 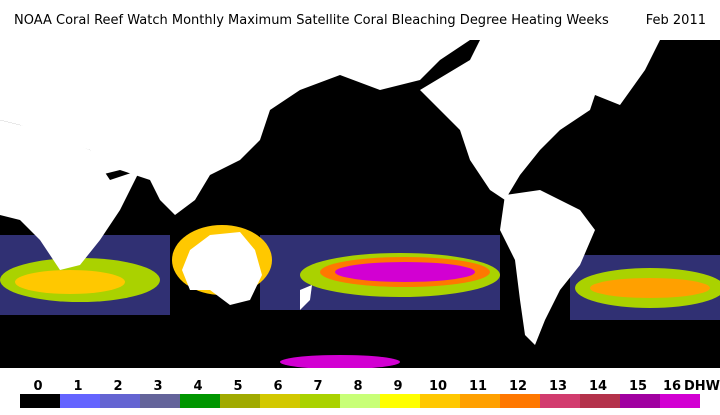 I want to click on legend-label: 2, so click(x=117, y=386).